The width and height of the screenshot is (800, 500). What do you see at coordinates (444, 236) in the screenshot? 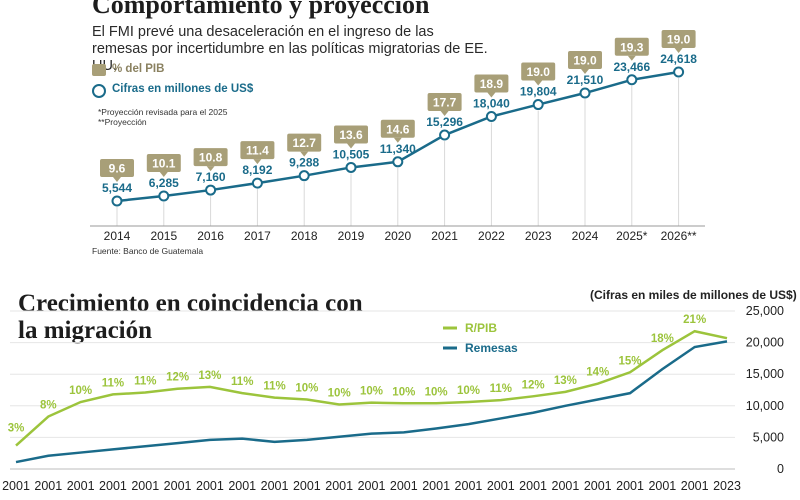
I see `top-x-tick-label: 2021` at bounding box center [444, 236].